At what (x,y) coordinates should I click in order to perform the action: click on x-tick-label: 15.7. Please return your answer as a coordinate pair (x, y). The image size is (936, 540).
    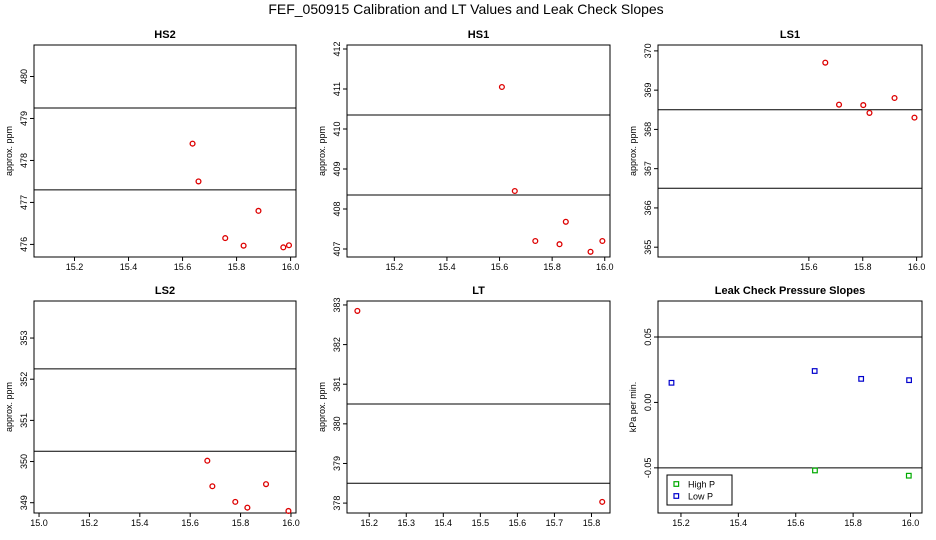
    Looking at the image, I should click on (555, 523).